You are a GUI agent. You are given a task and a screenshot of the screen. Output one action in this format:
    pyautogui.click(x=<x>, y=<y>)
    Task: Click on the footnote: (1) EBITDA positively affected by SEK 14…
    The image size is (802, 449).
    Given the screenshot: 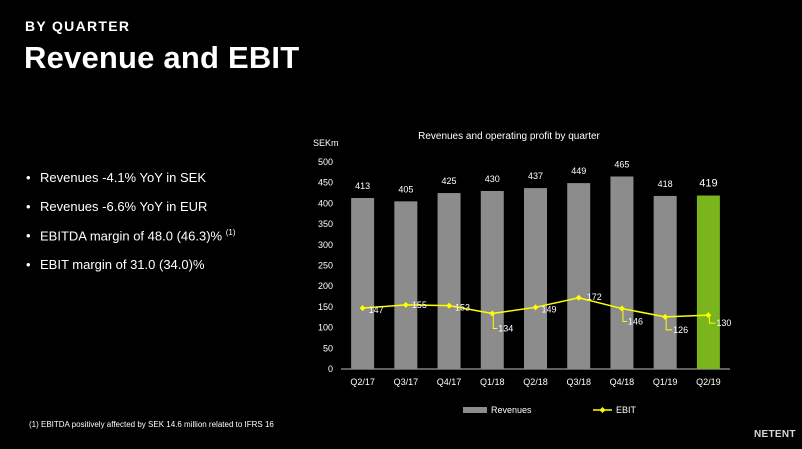 What is the action you would take?
    pyautogui.click(x=151, y=424)
    